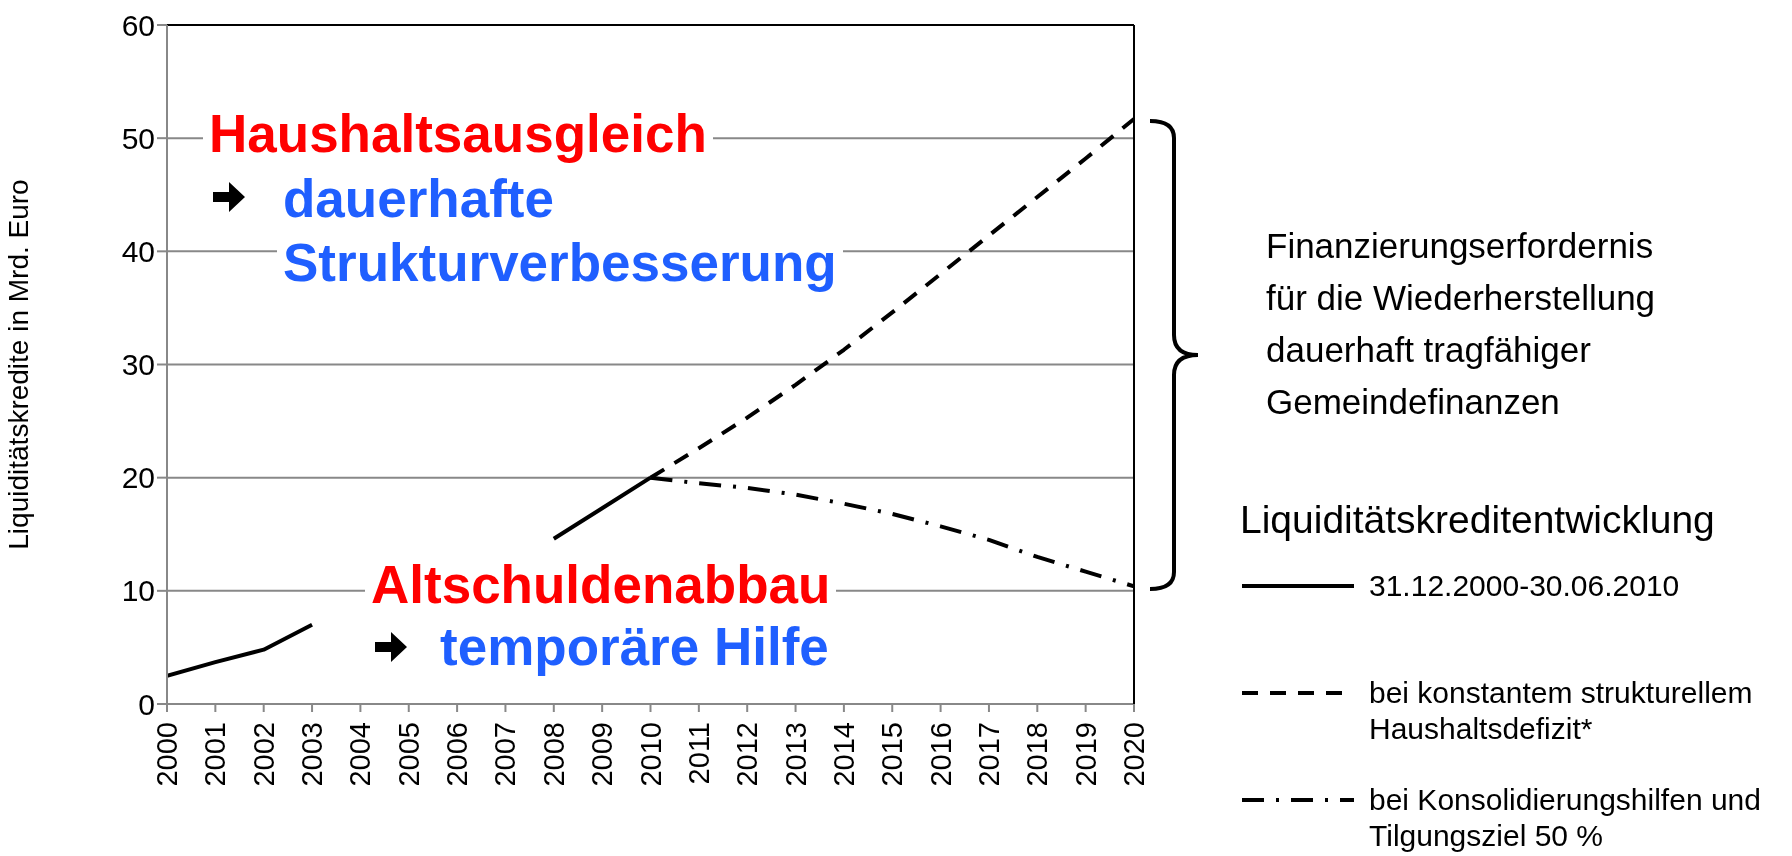  What do you see at coordinates (138, 478) in the screenshot?
I see `y-tick-label: 20` at bounding box center [138, 478].